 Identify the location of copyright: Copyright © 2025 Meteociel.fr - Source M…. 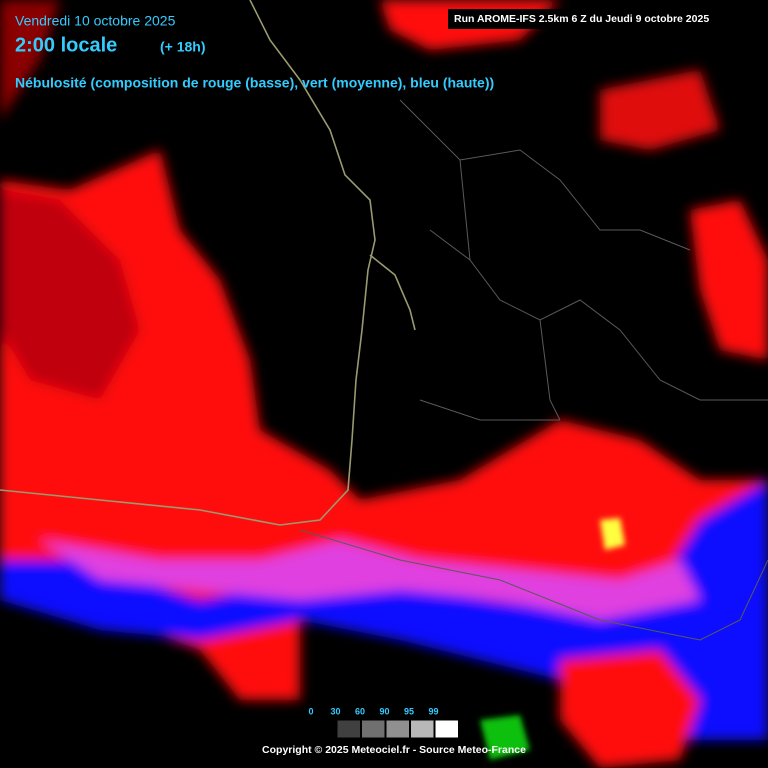
(394, 750).